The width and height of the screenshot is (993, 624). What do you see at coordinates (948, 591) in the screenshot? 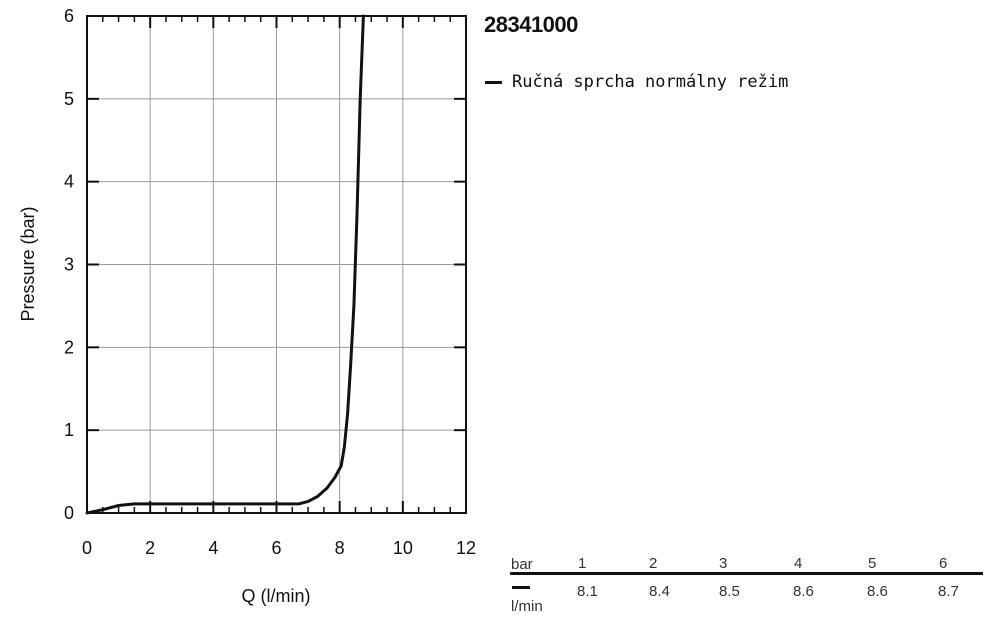
I see `flow-cell: 8.7` at bounding box center [948, 591].